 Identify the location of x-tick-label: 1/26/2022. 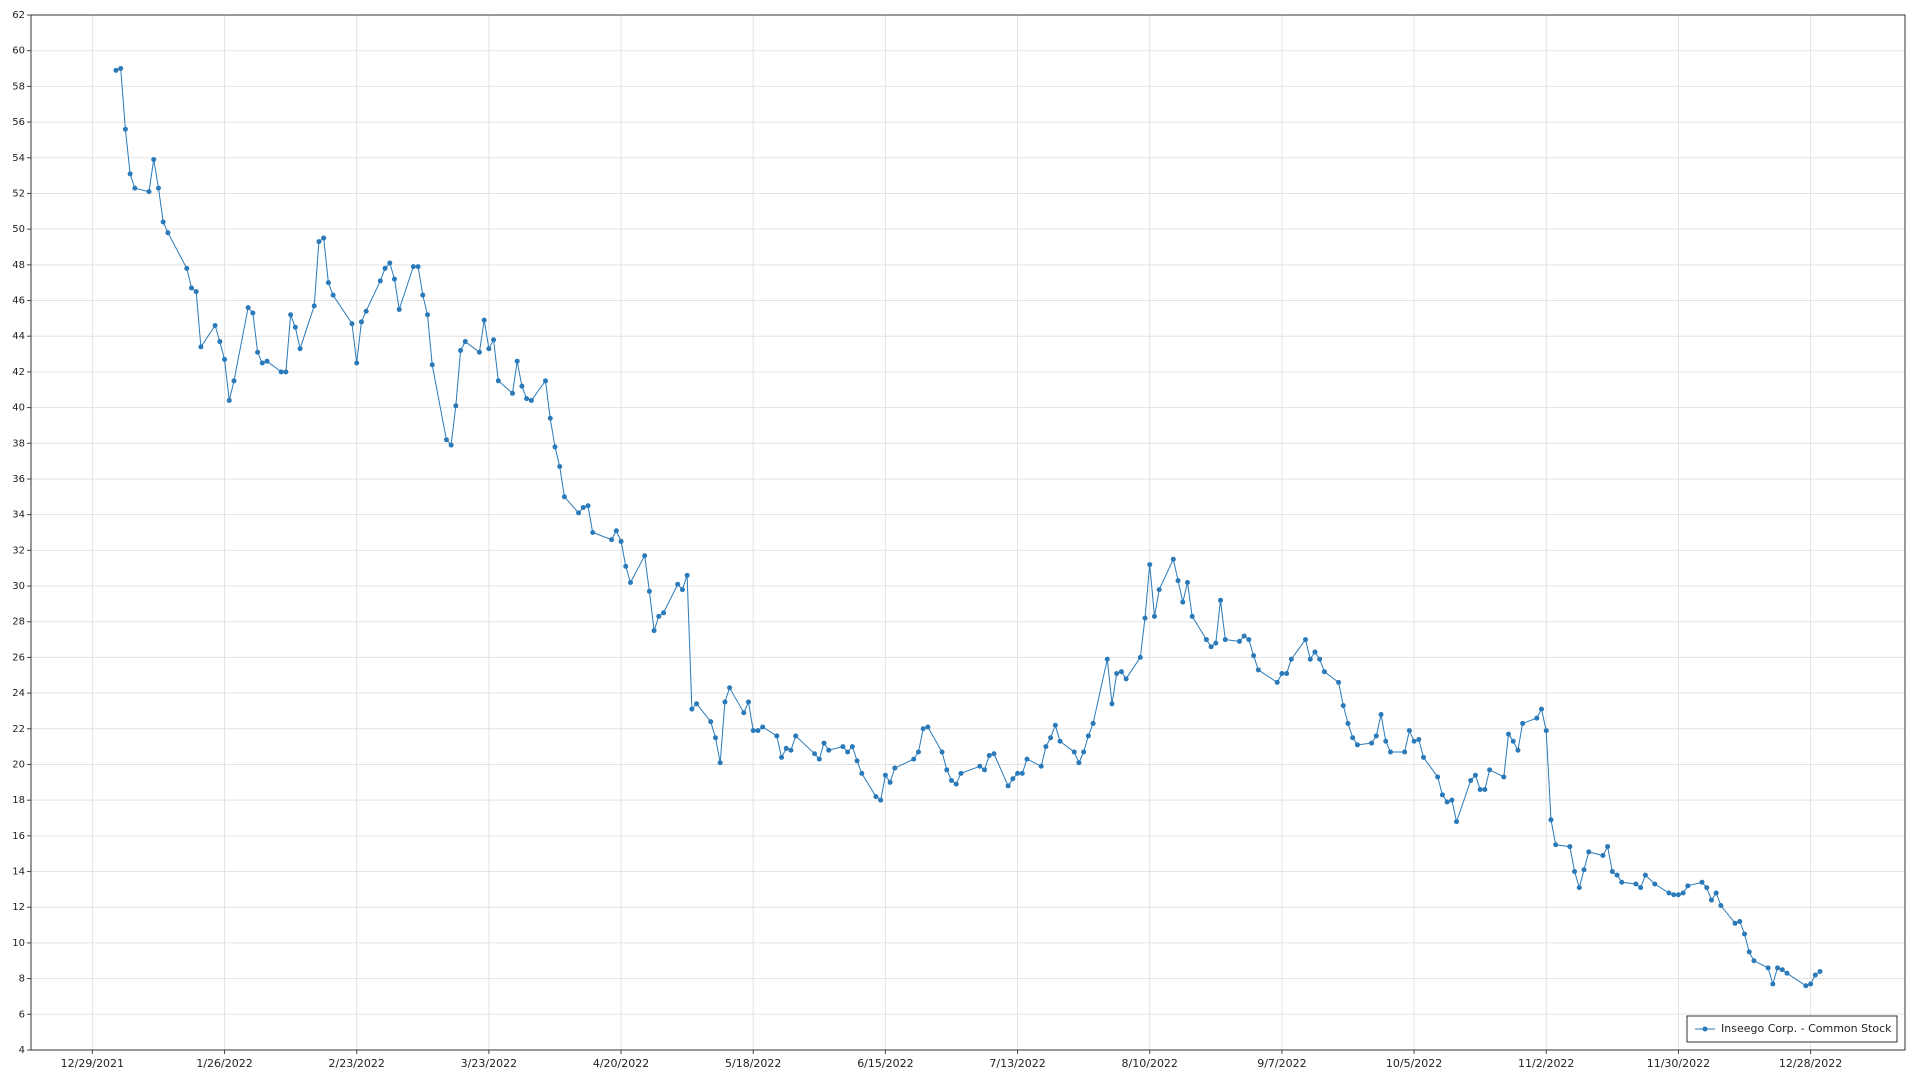
(224, 1063).